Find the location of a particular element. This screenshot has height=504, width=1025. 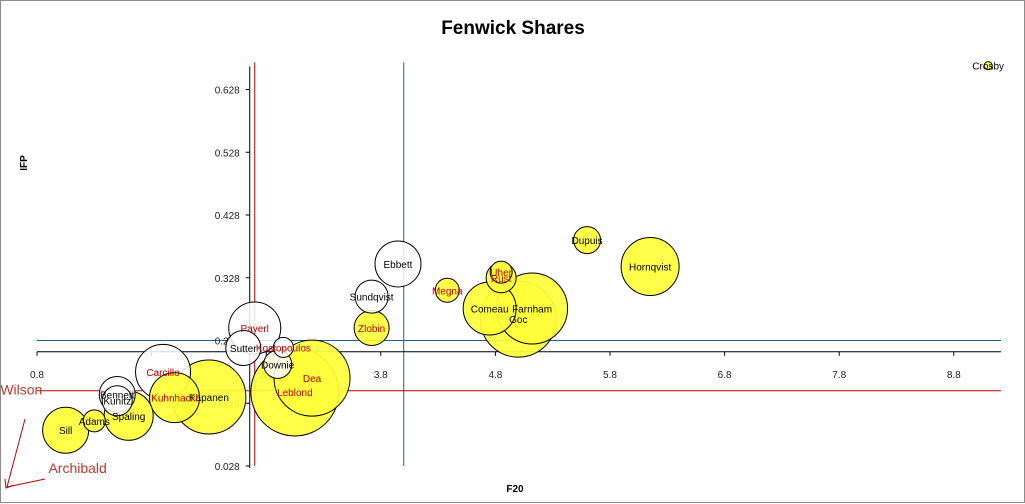

y-tick-label: 0.028 is located at coordinates (227, 467).